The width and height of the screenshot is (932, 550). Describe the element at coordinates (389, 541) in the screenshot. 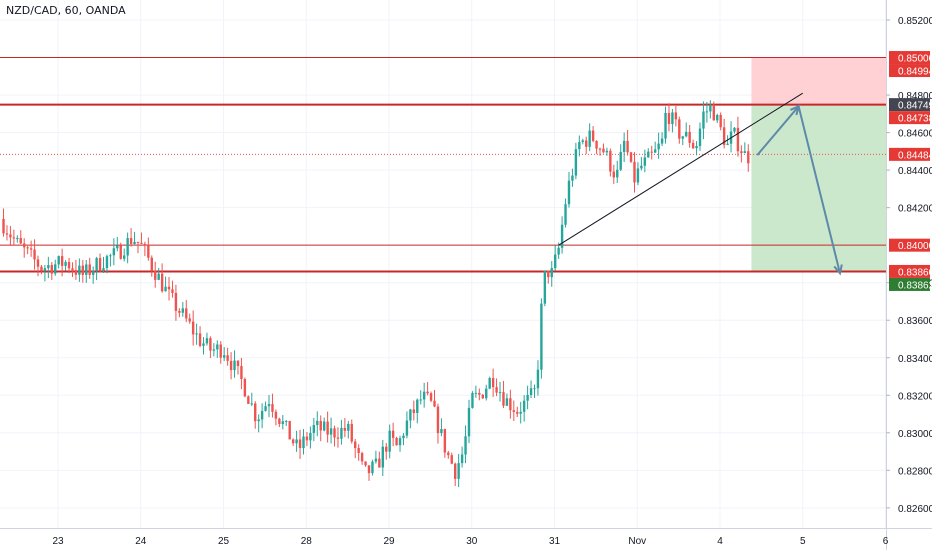

I see `x-tick-label: 29` at that location.